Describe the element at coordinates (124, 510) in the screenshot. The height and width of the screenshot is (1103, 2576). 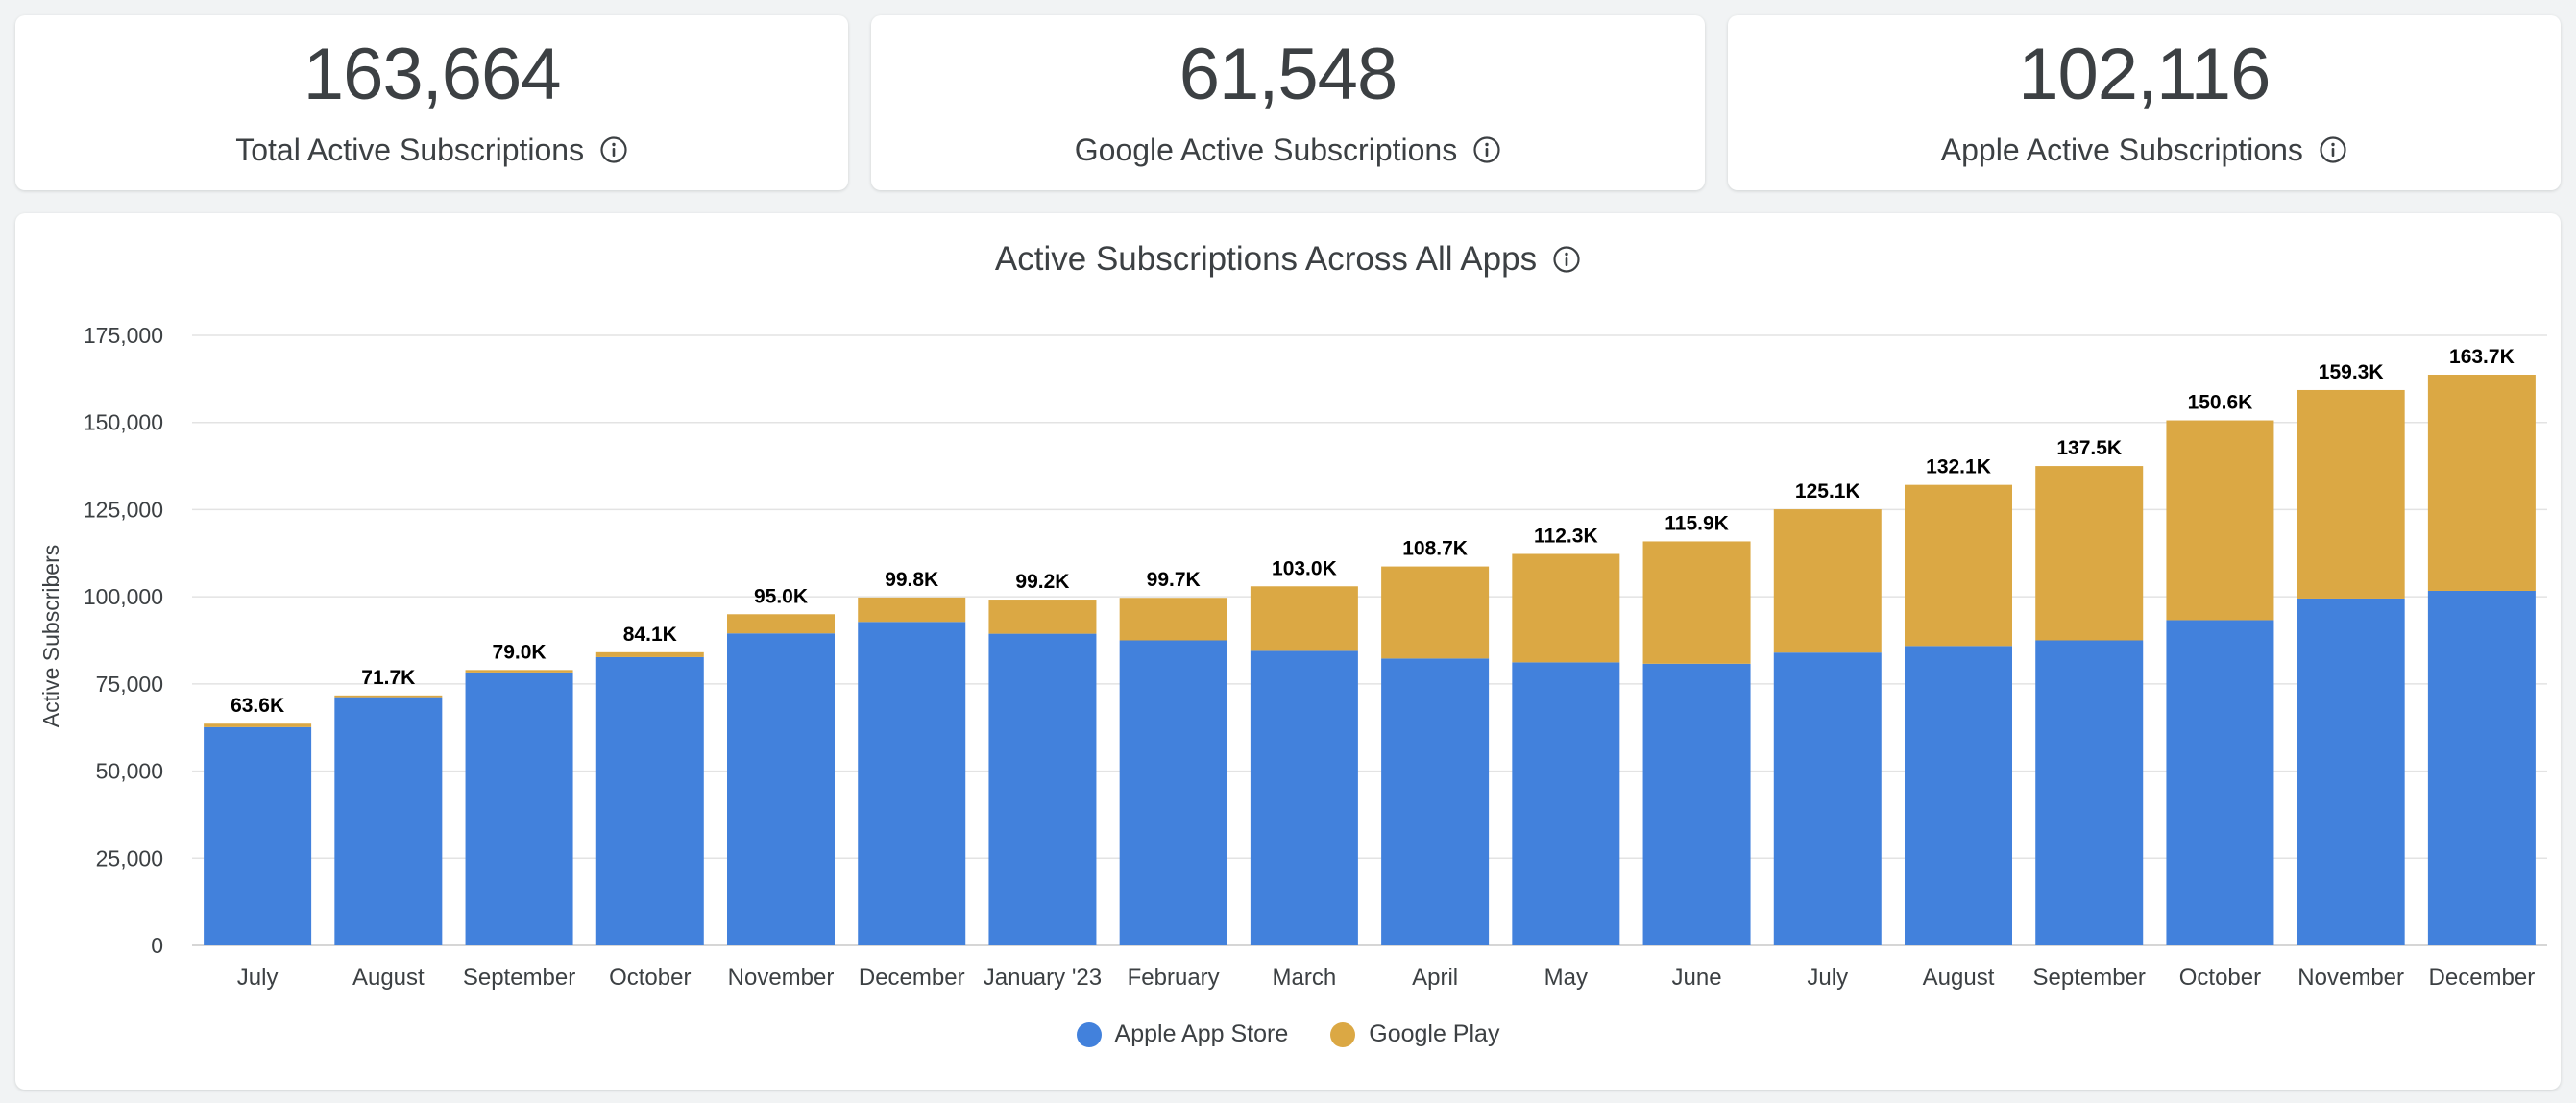
I see `y-tick-label: 125,000` at that location.